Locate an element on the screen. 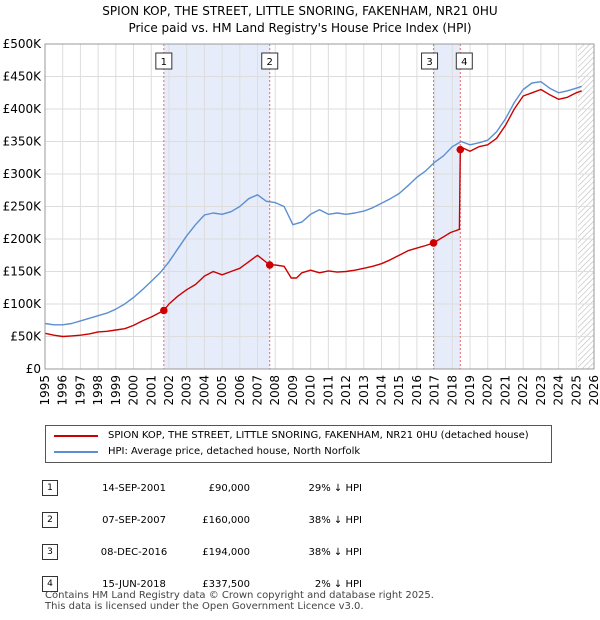 The height and width of the screenshot is (620, 600). x-tick-label: 2011 is located at coordinates (328, 390).